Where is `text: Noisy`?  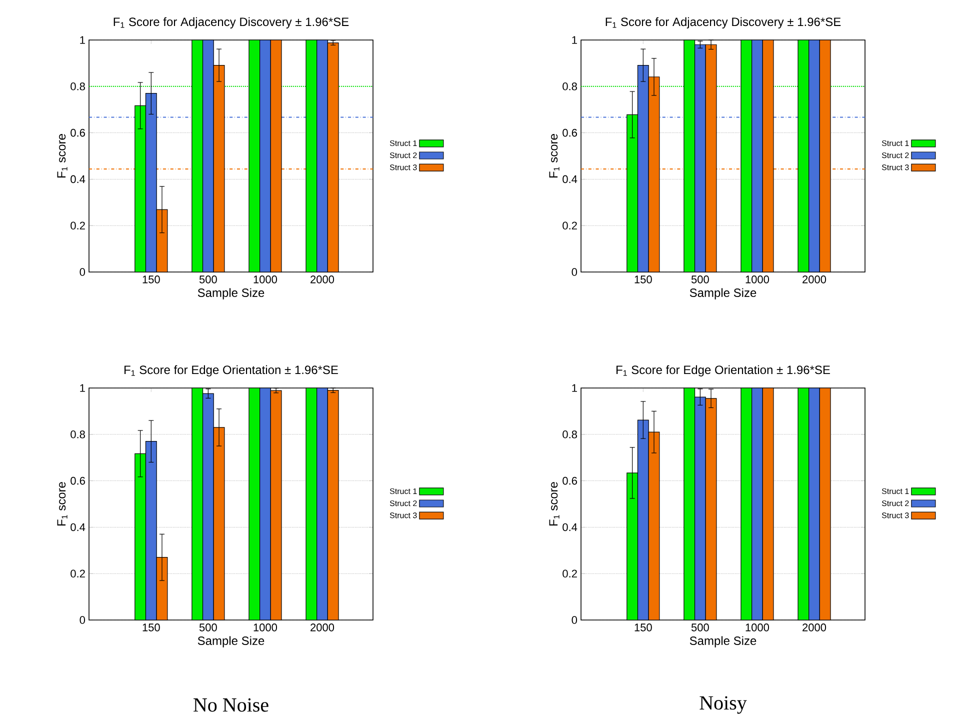
text: Noisy is located at coordinates (723, 705).